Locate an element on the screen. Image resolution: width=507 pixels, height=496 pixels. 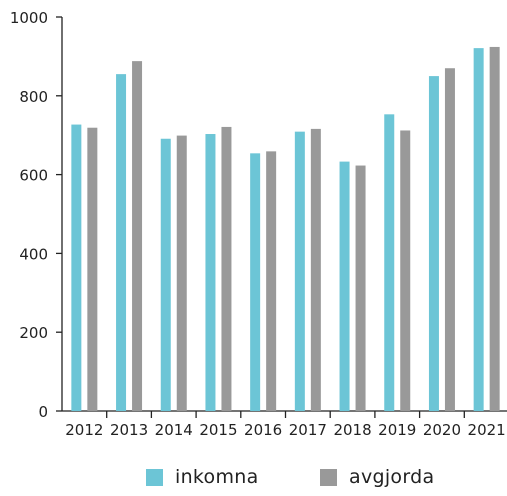
bar-inkomna-2012 is located at coordinates (76, 267).